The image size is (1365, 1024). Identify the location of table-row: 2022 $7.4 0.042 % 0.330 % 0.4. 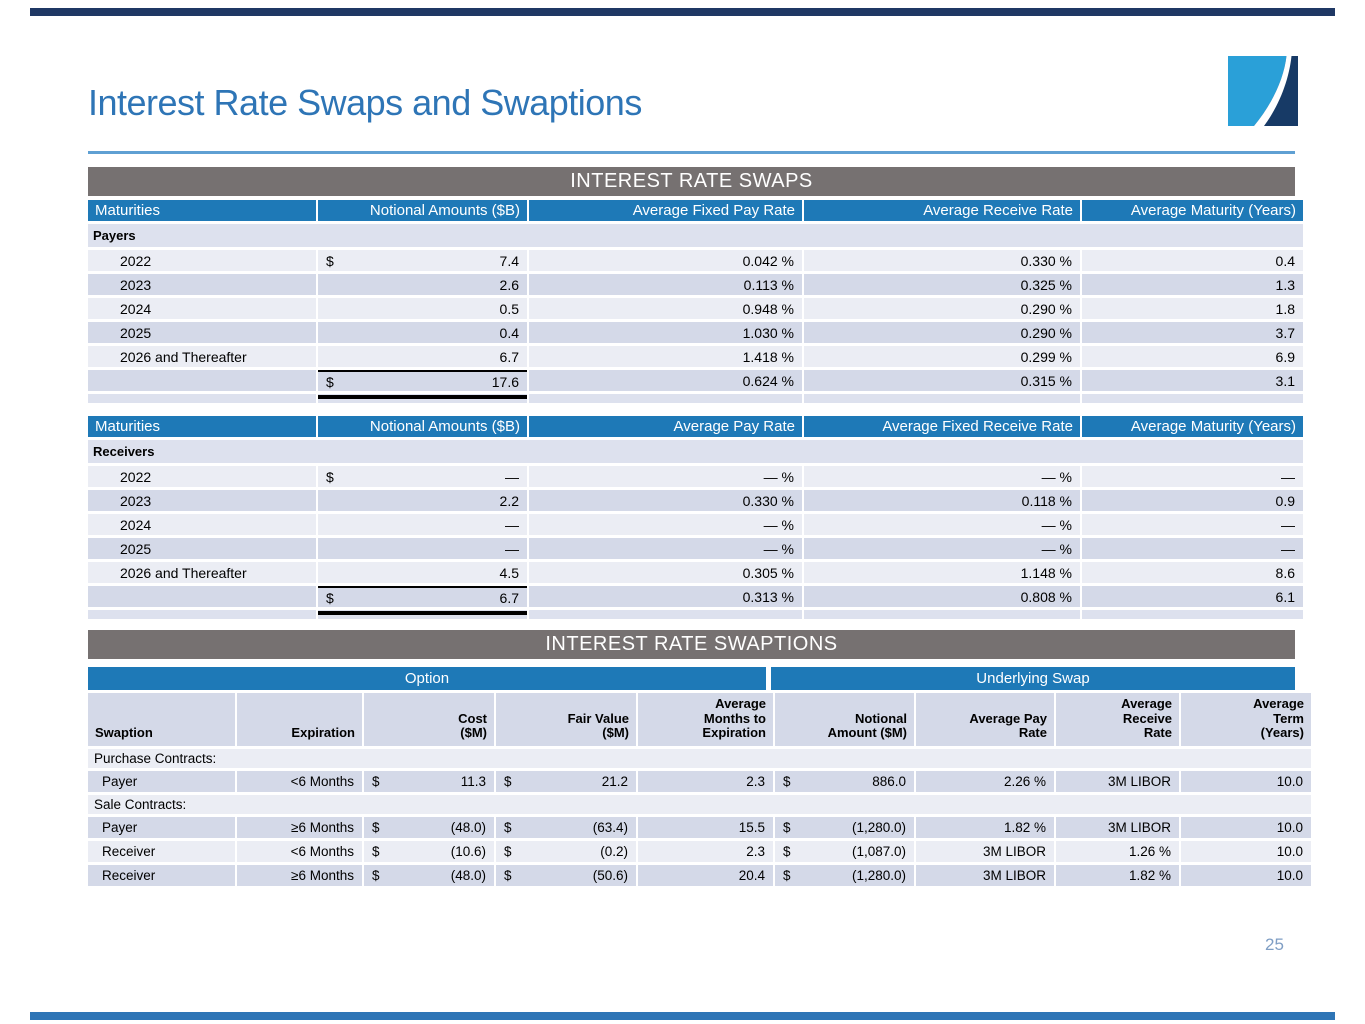
(695, 260).